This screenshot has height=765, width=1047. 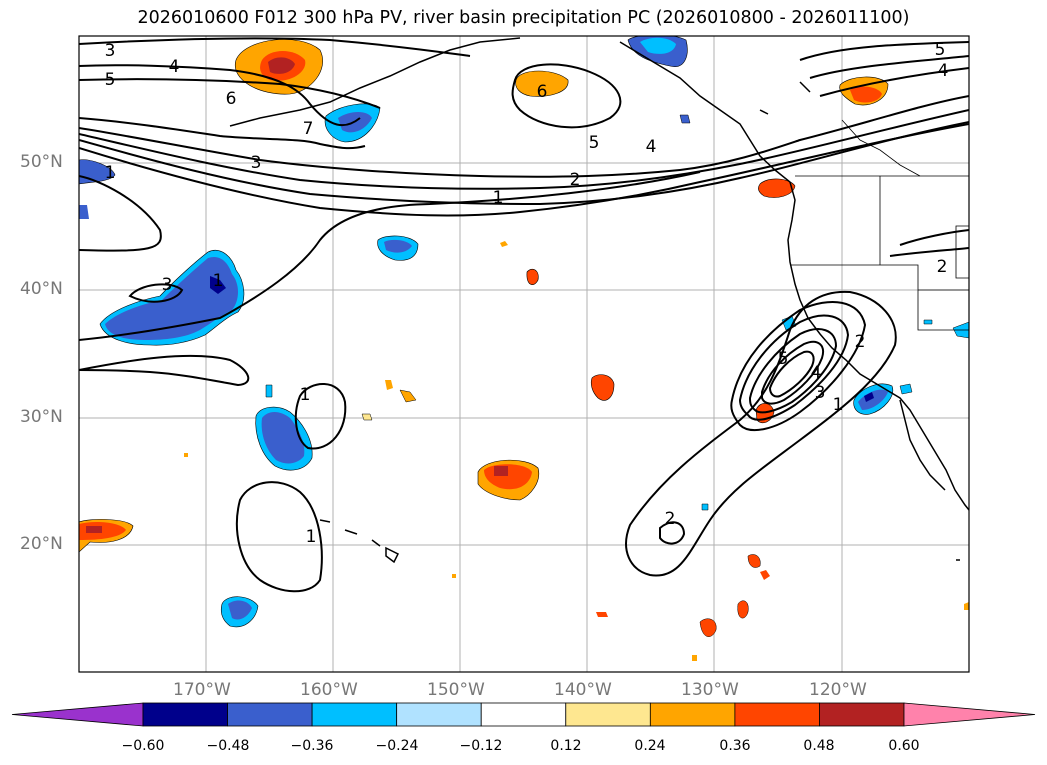 What do you see at coordinates (650, 746) in the screenshot?
I see `colorbar-tick-label: 0.24` at bounding box center [650, 746].